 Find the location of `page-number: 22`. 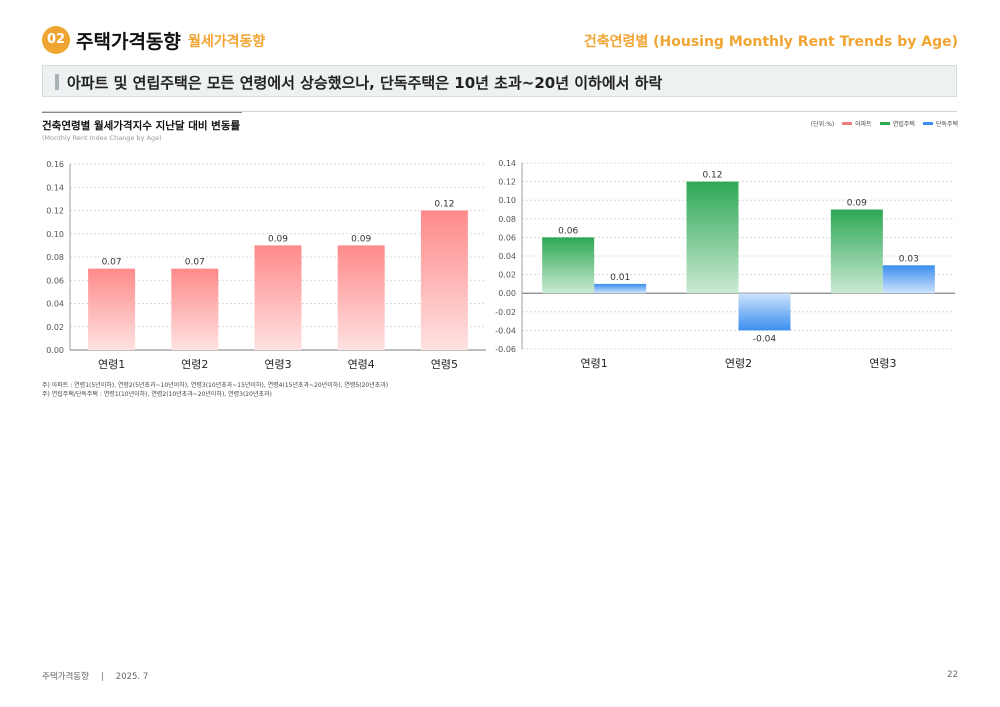

page-number: 22 is located at coordinates (952, 675).